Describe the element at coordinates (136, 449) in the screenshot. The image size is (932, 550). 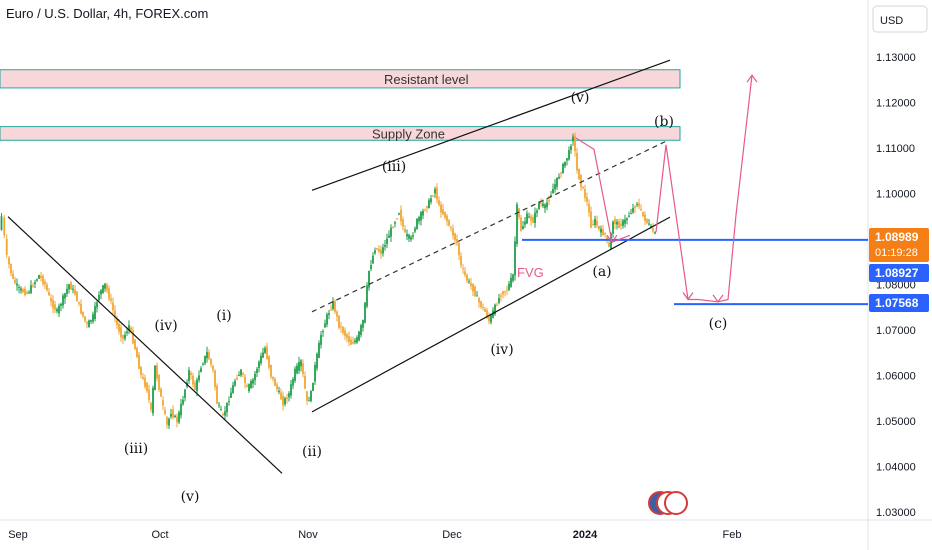
I see `wave-label: (iii)` at that location.